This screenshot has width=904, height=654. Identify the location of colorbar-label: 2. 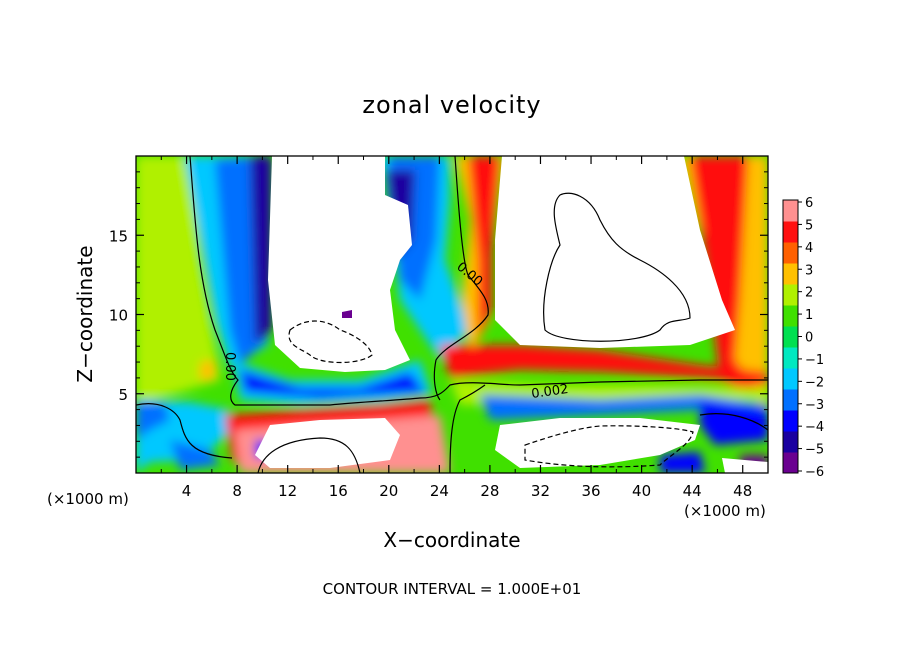
(809, 293).